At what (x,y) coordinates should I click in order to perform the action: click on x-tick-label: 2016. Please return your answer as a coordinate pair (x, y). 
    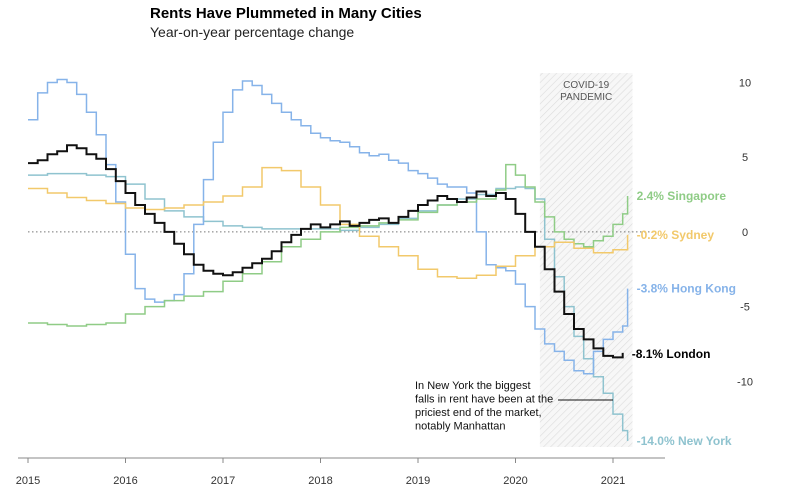
    Looking at the image, I should click on (125, 481).